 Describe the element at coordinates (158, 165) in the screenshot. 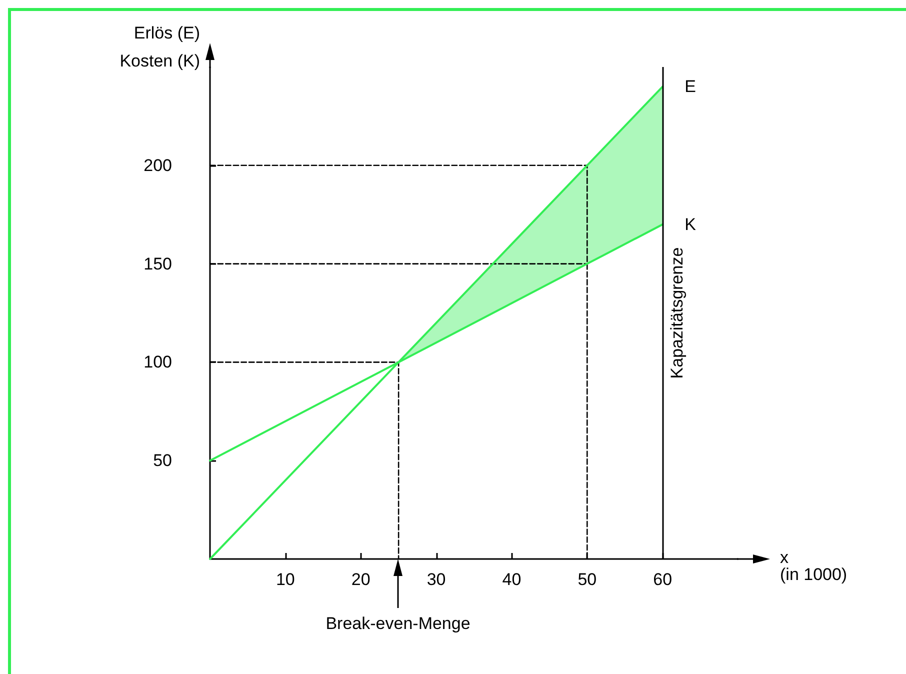

I see `y-tick-label: 200` at that location.